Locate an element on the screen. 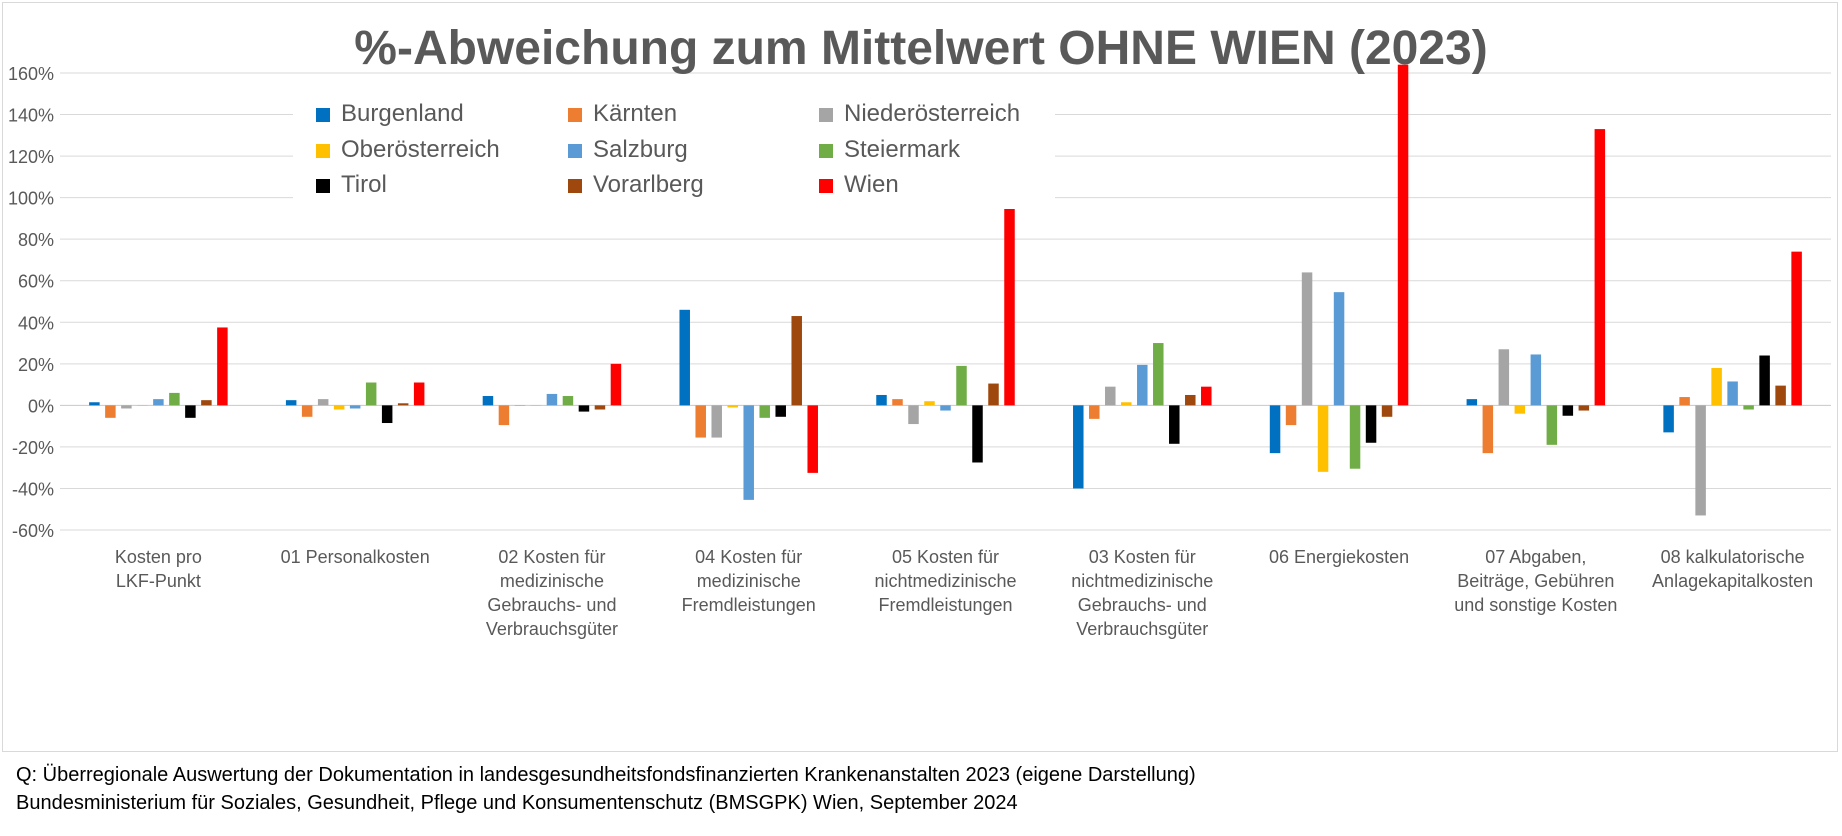  y-tick-label: -40% is located at coordinates (33, 489).